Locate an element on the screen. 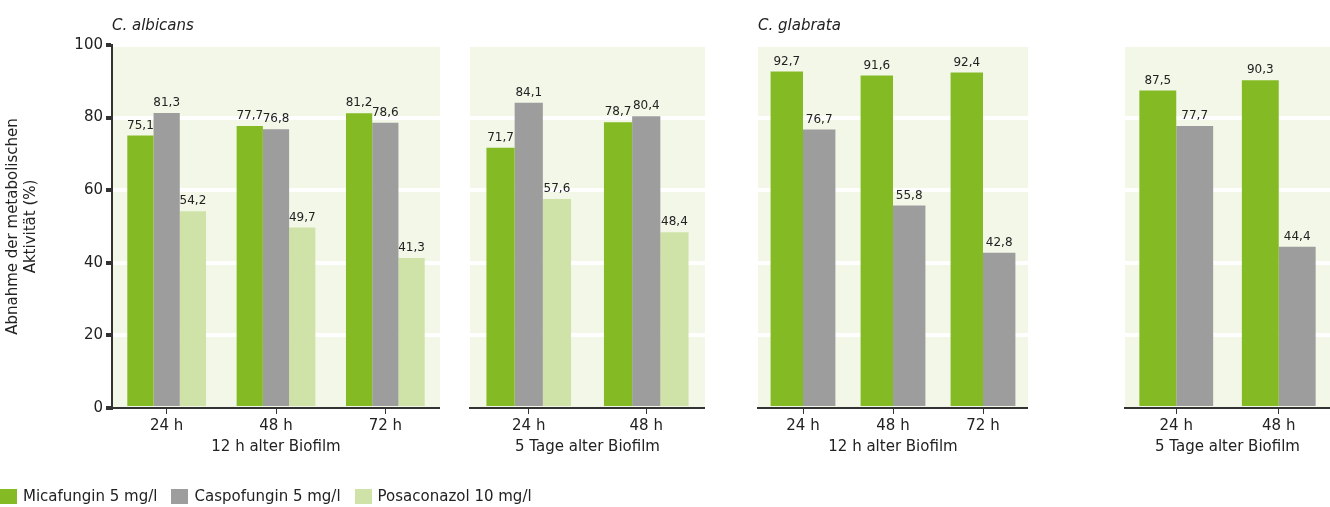 The width and height of the screenshot is (1330, 507). data-label: 42,8 is located at coordinates (999, 241).